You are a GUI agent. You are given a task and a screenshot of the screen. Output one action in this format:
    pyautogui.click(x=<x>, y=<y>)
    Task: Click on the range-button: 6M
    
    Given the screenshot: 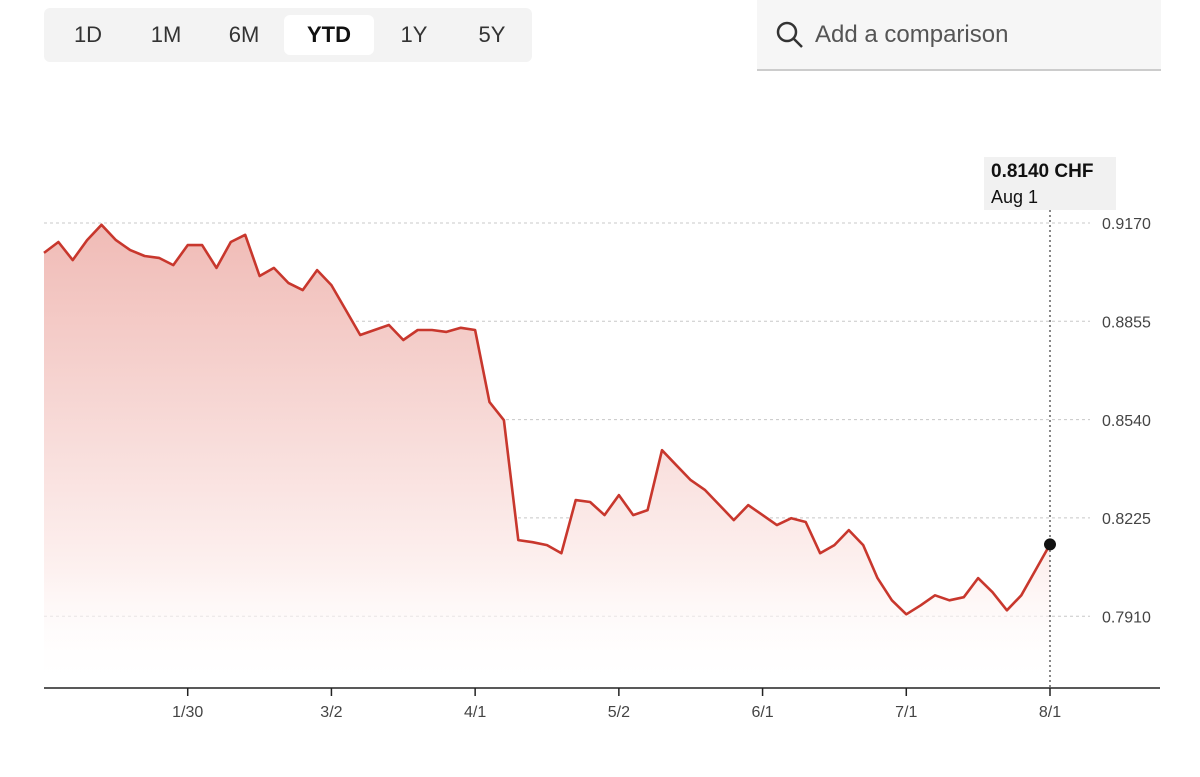 What is the action you would take?
    pyautogui.click(x=244, y=34)
    